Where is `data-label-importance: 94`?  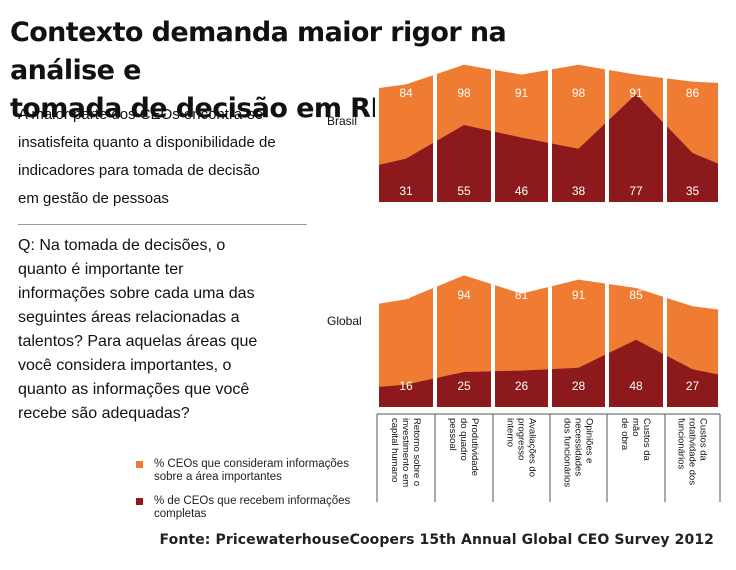
data-label-importance: 94 is located at coordinates (464, 295).